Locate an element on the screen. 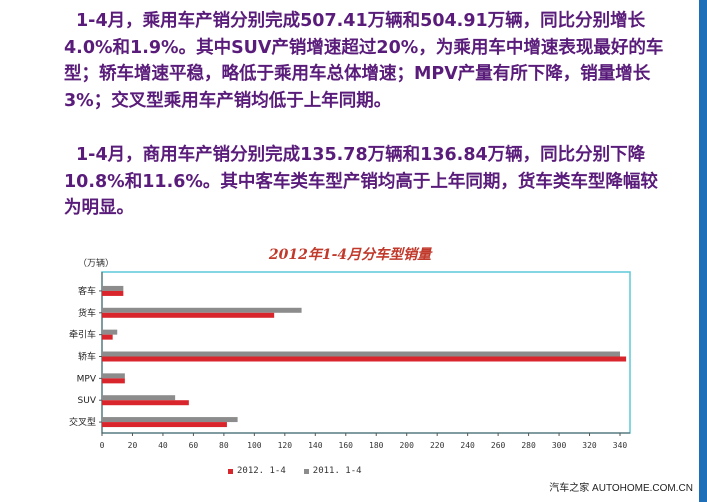  category-label-6: 交叉型 is located at coordinates (82, 422).